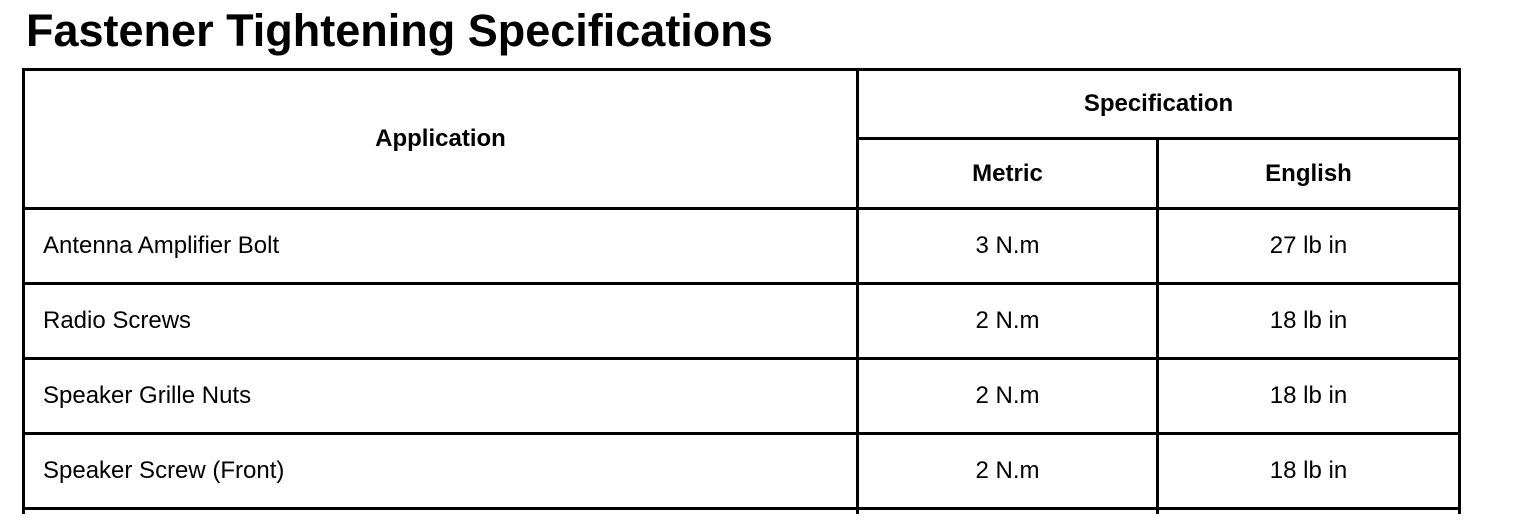 The width and height of the screenshot is (1520, 522). I want to click on header-english: English, so click(1308, 173).